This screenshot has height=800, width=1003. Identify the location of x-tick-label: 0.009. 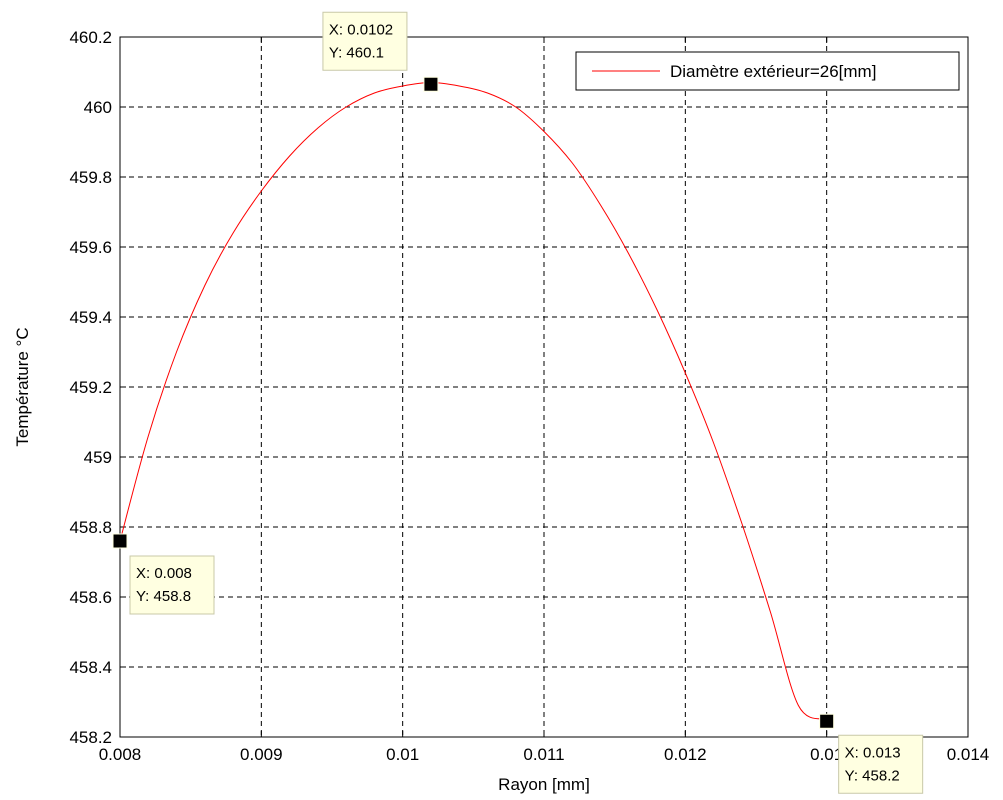
(261, 754).